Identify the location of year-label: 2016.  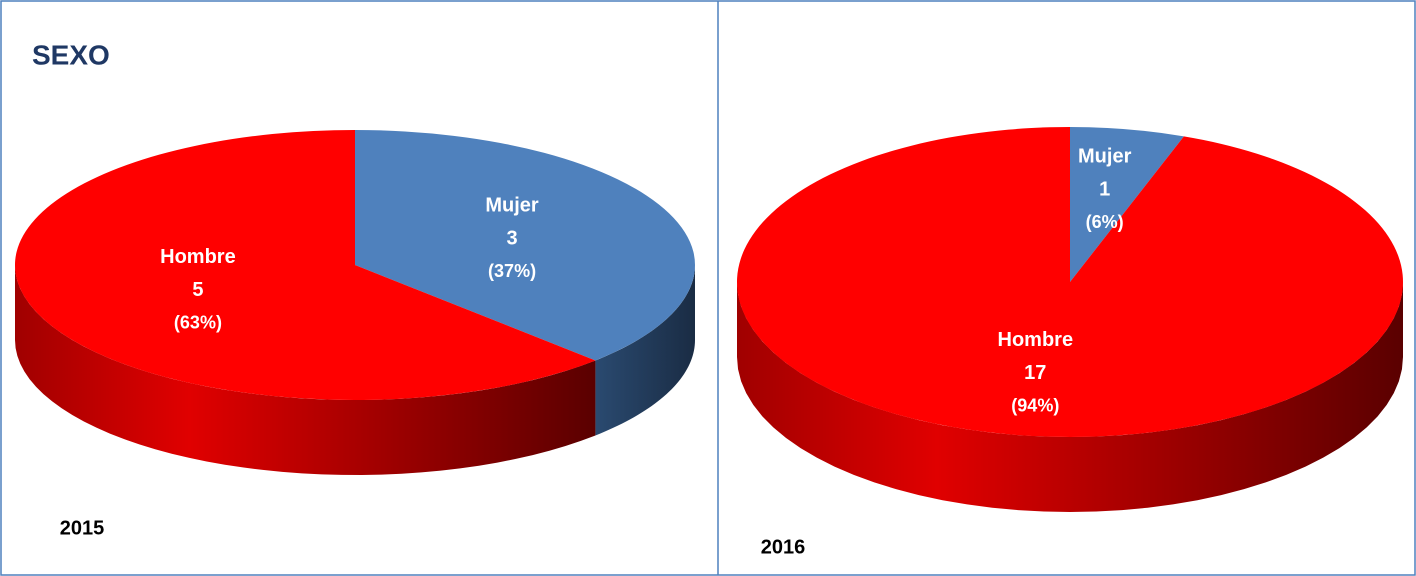
(783, 547).